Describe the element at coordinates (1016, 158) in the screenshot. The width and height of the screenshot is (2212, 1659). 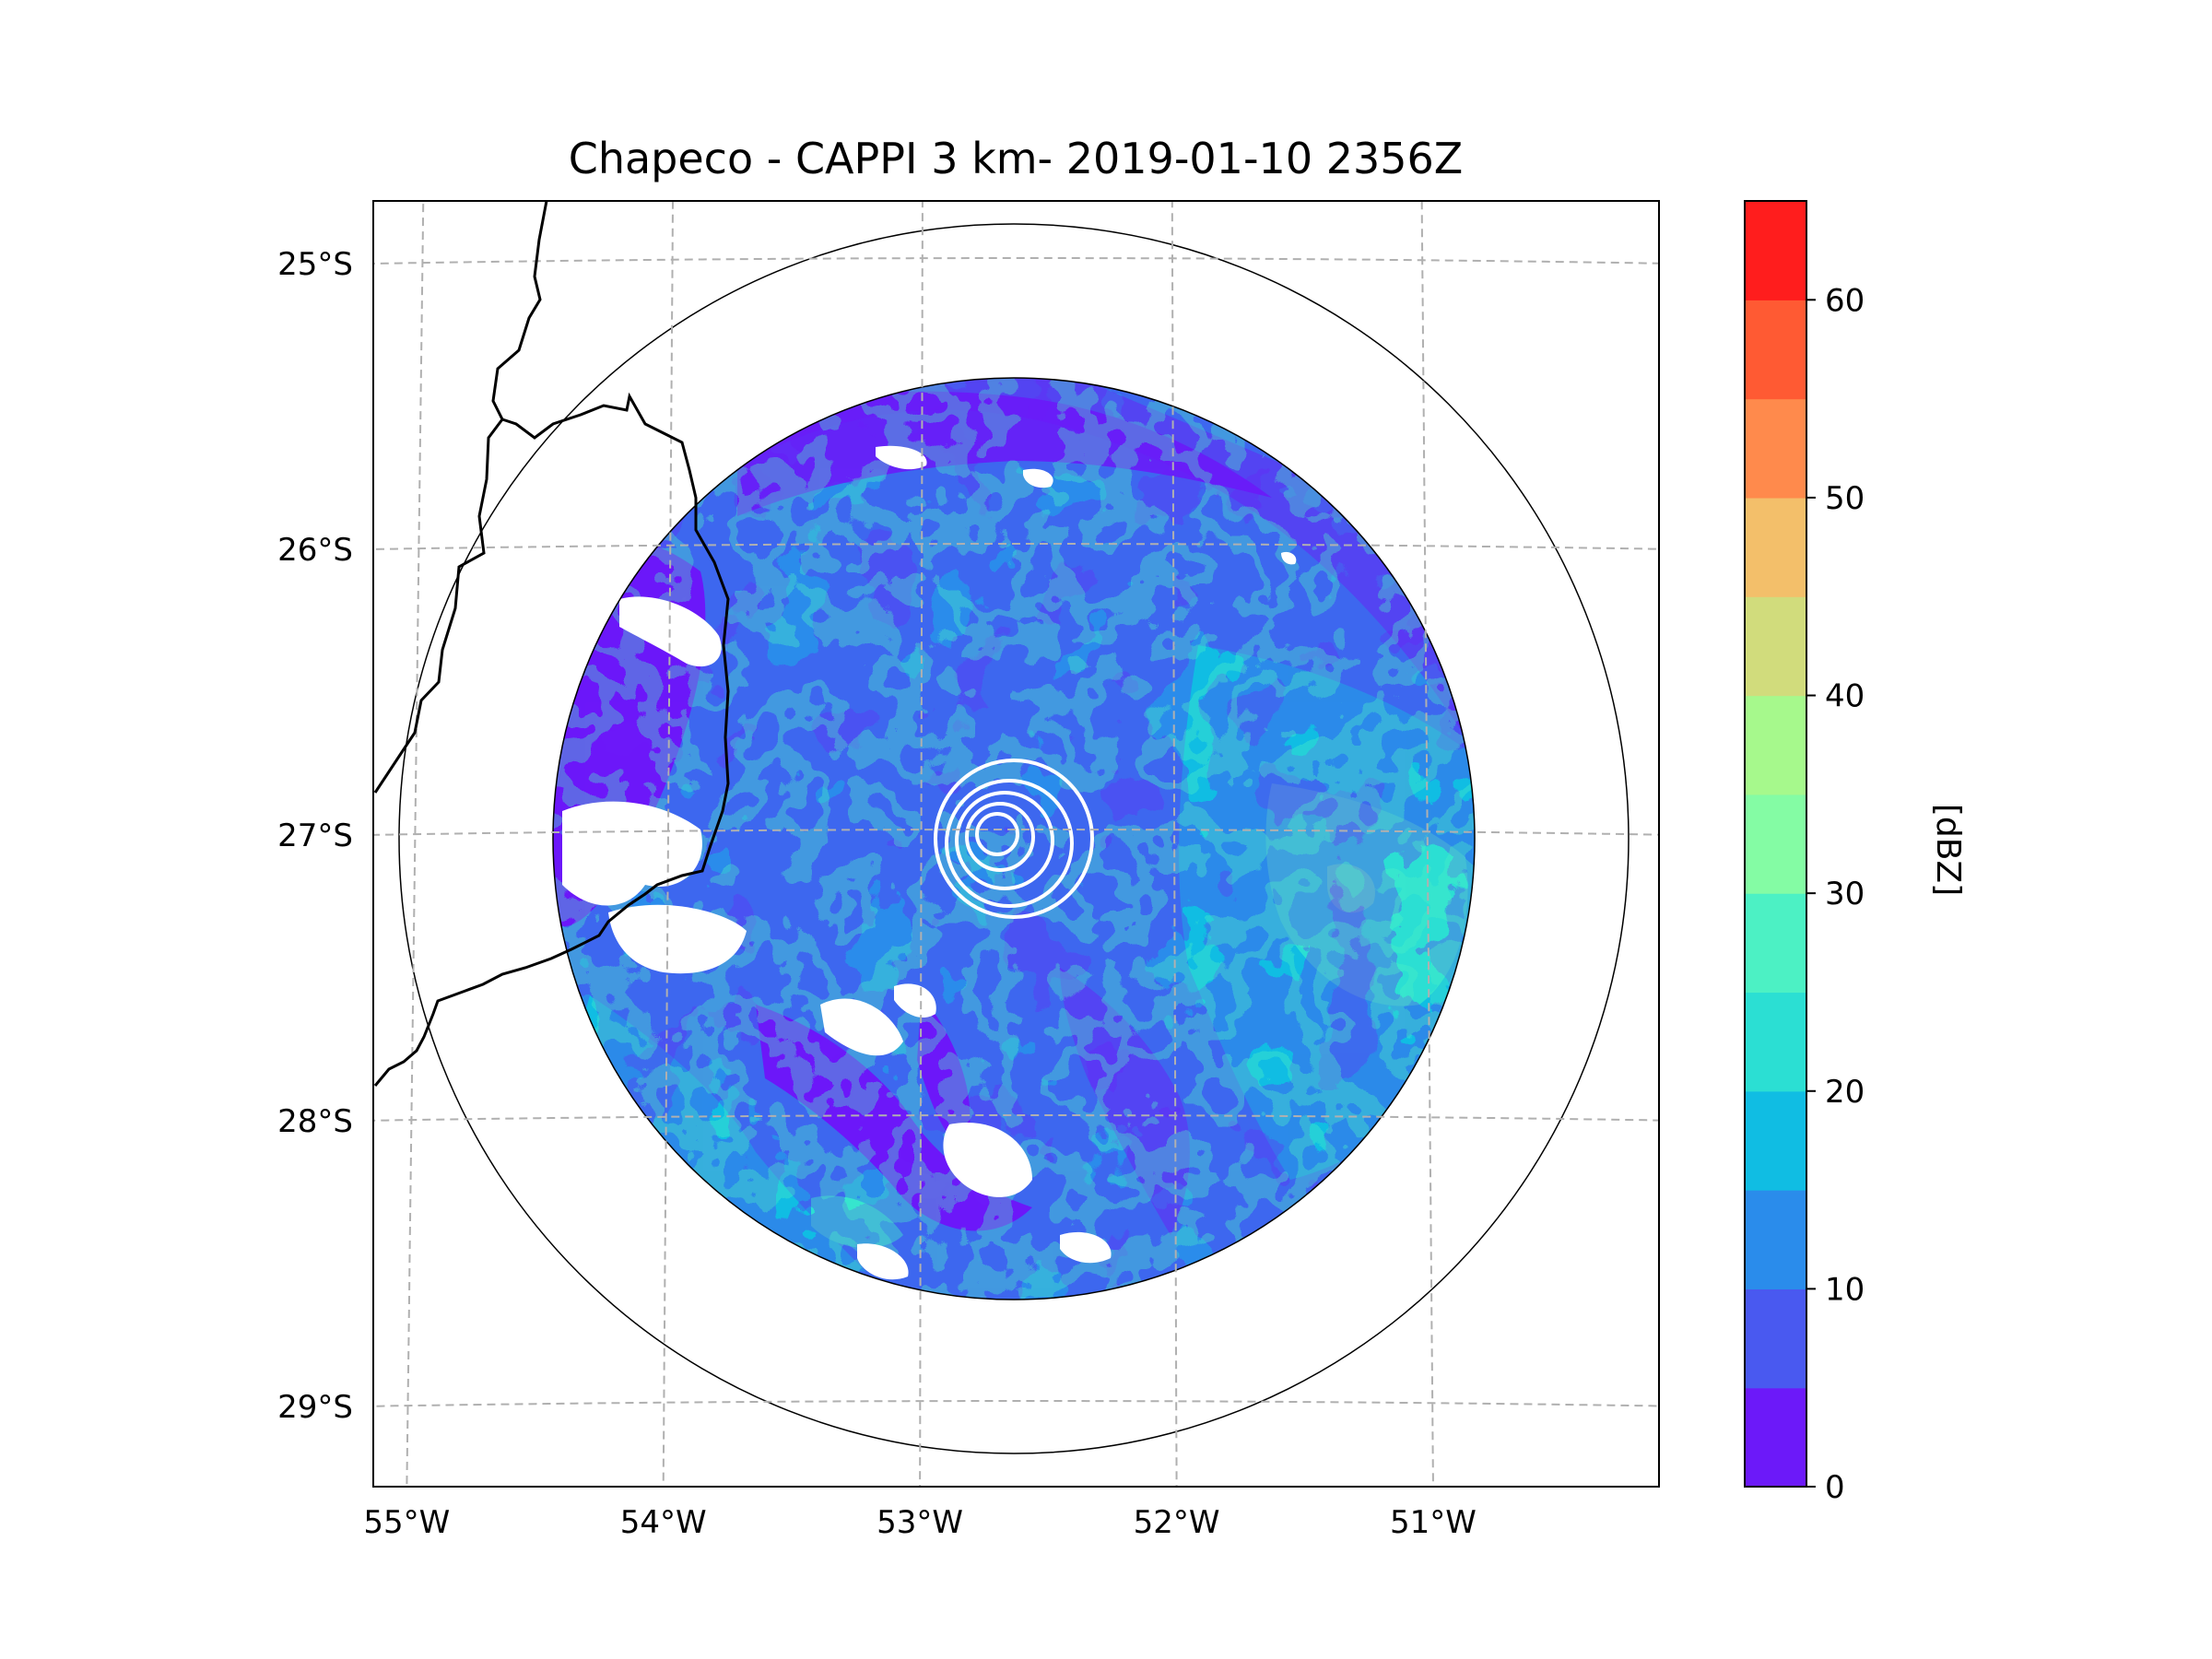
I see `figure-title: Chapeco - CAPPI 3 km- 2019-01-10 2356Z` at that location.